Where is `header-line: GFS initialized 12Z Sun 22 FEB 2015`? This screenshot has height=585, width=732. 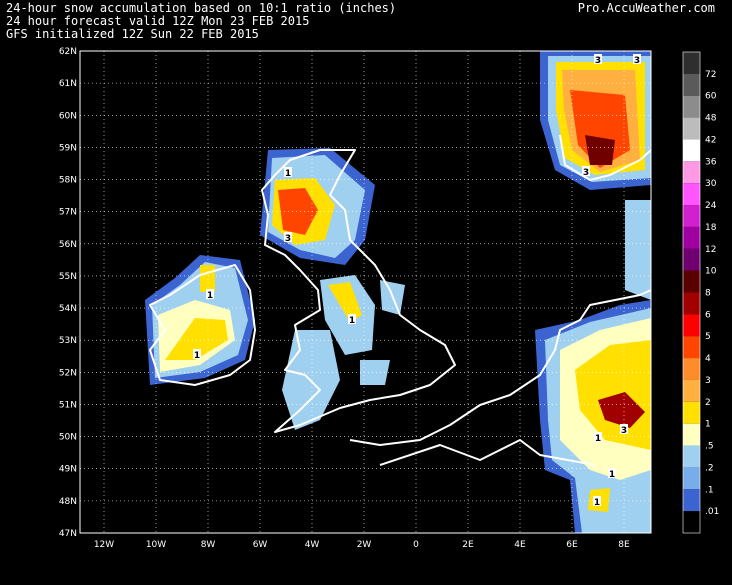 header-line: GFS initialized 12Z Sun 22 FEB 2015 is located at coordinates (132, 34).